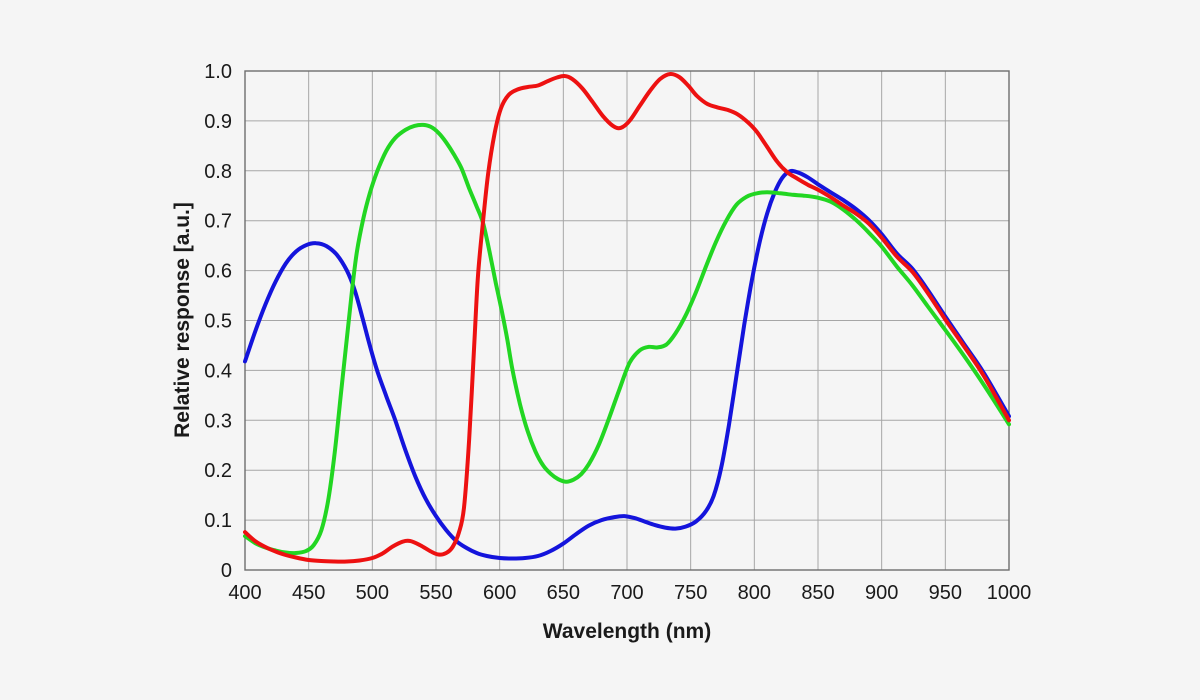  What do you see at coordinates (182, 320) in the screenshot?
I see `y-axis-title: Relative response [a.u.]` at bounding box center [182, 320].